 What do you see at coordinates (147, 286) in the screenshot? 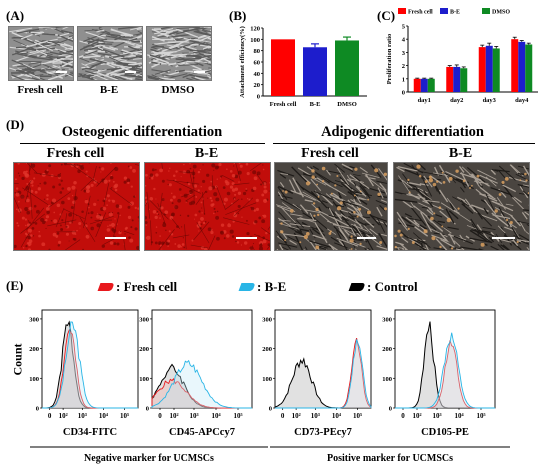
I see `legend-label: : Fresh cell` at bounding box center [147, 286].